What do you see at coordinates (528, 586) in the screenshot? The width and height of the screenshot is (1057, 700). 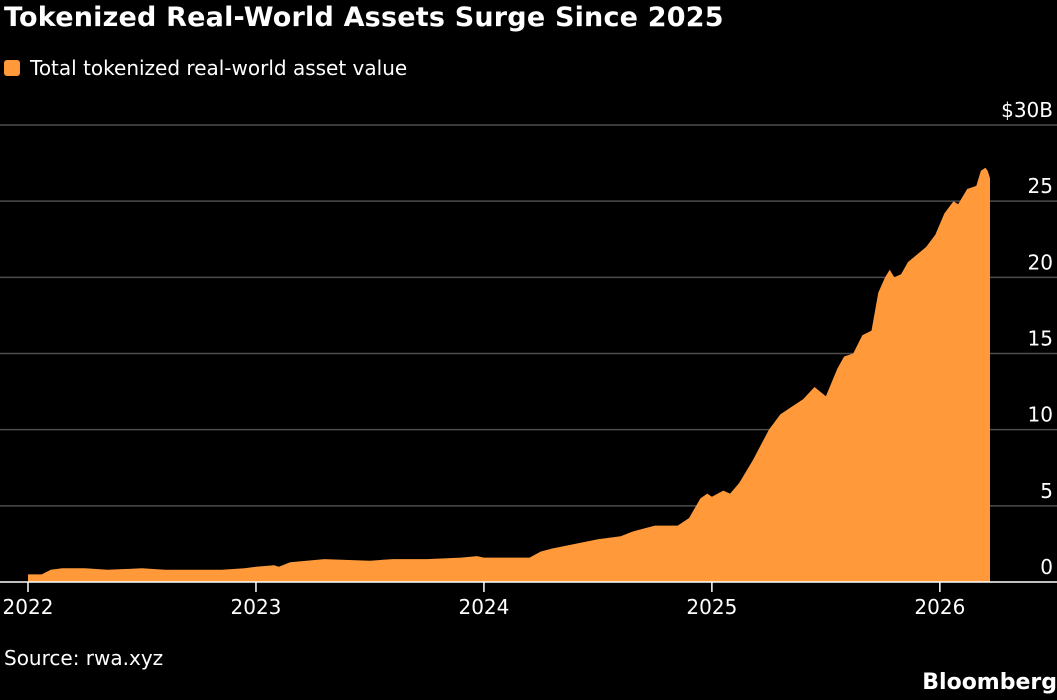 I see `x-axis` at bounding box center [528, 586].